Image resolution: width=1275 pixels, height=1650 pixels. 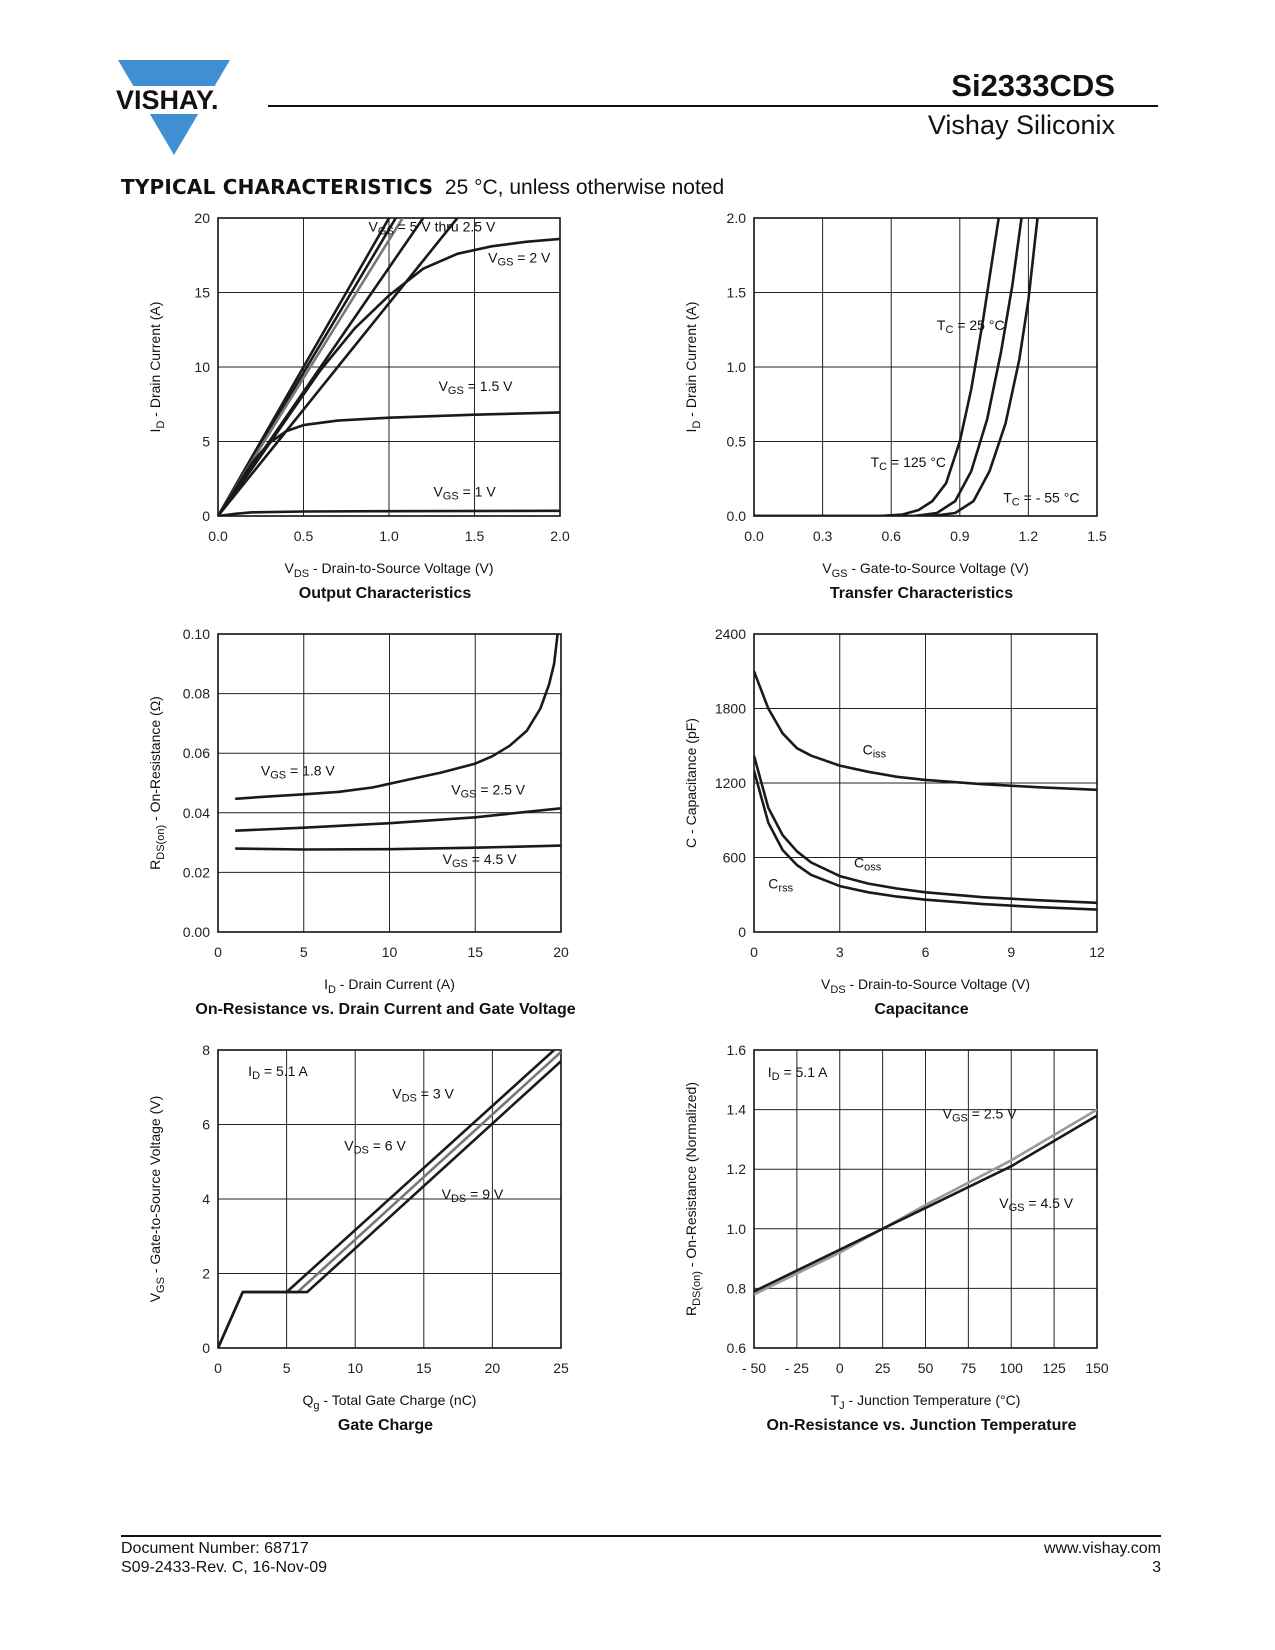 I want to click on x-tick-label: 0.9, so click(x=960, y=536).